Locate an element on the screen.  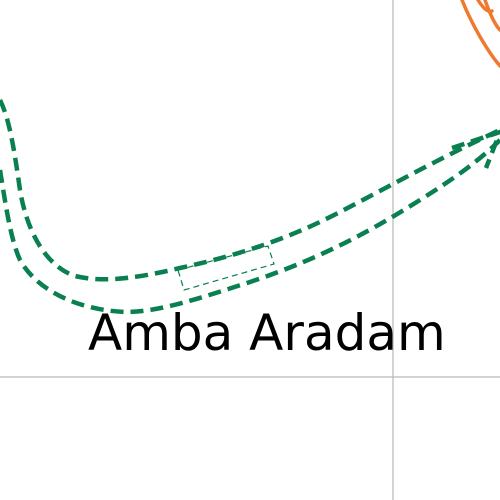
river-line is located at coordinates (480, 34).